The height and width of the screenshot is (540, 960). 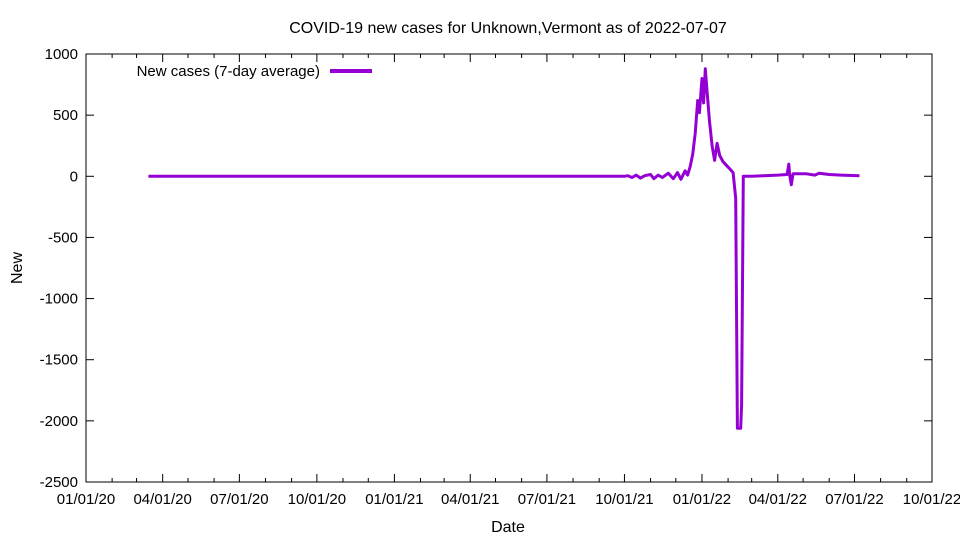 I want to click on x-tick-label: 04/01/20, so click(x=162, y=499).